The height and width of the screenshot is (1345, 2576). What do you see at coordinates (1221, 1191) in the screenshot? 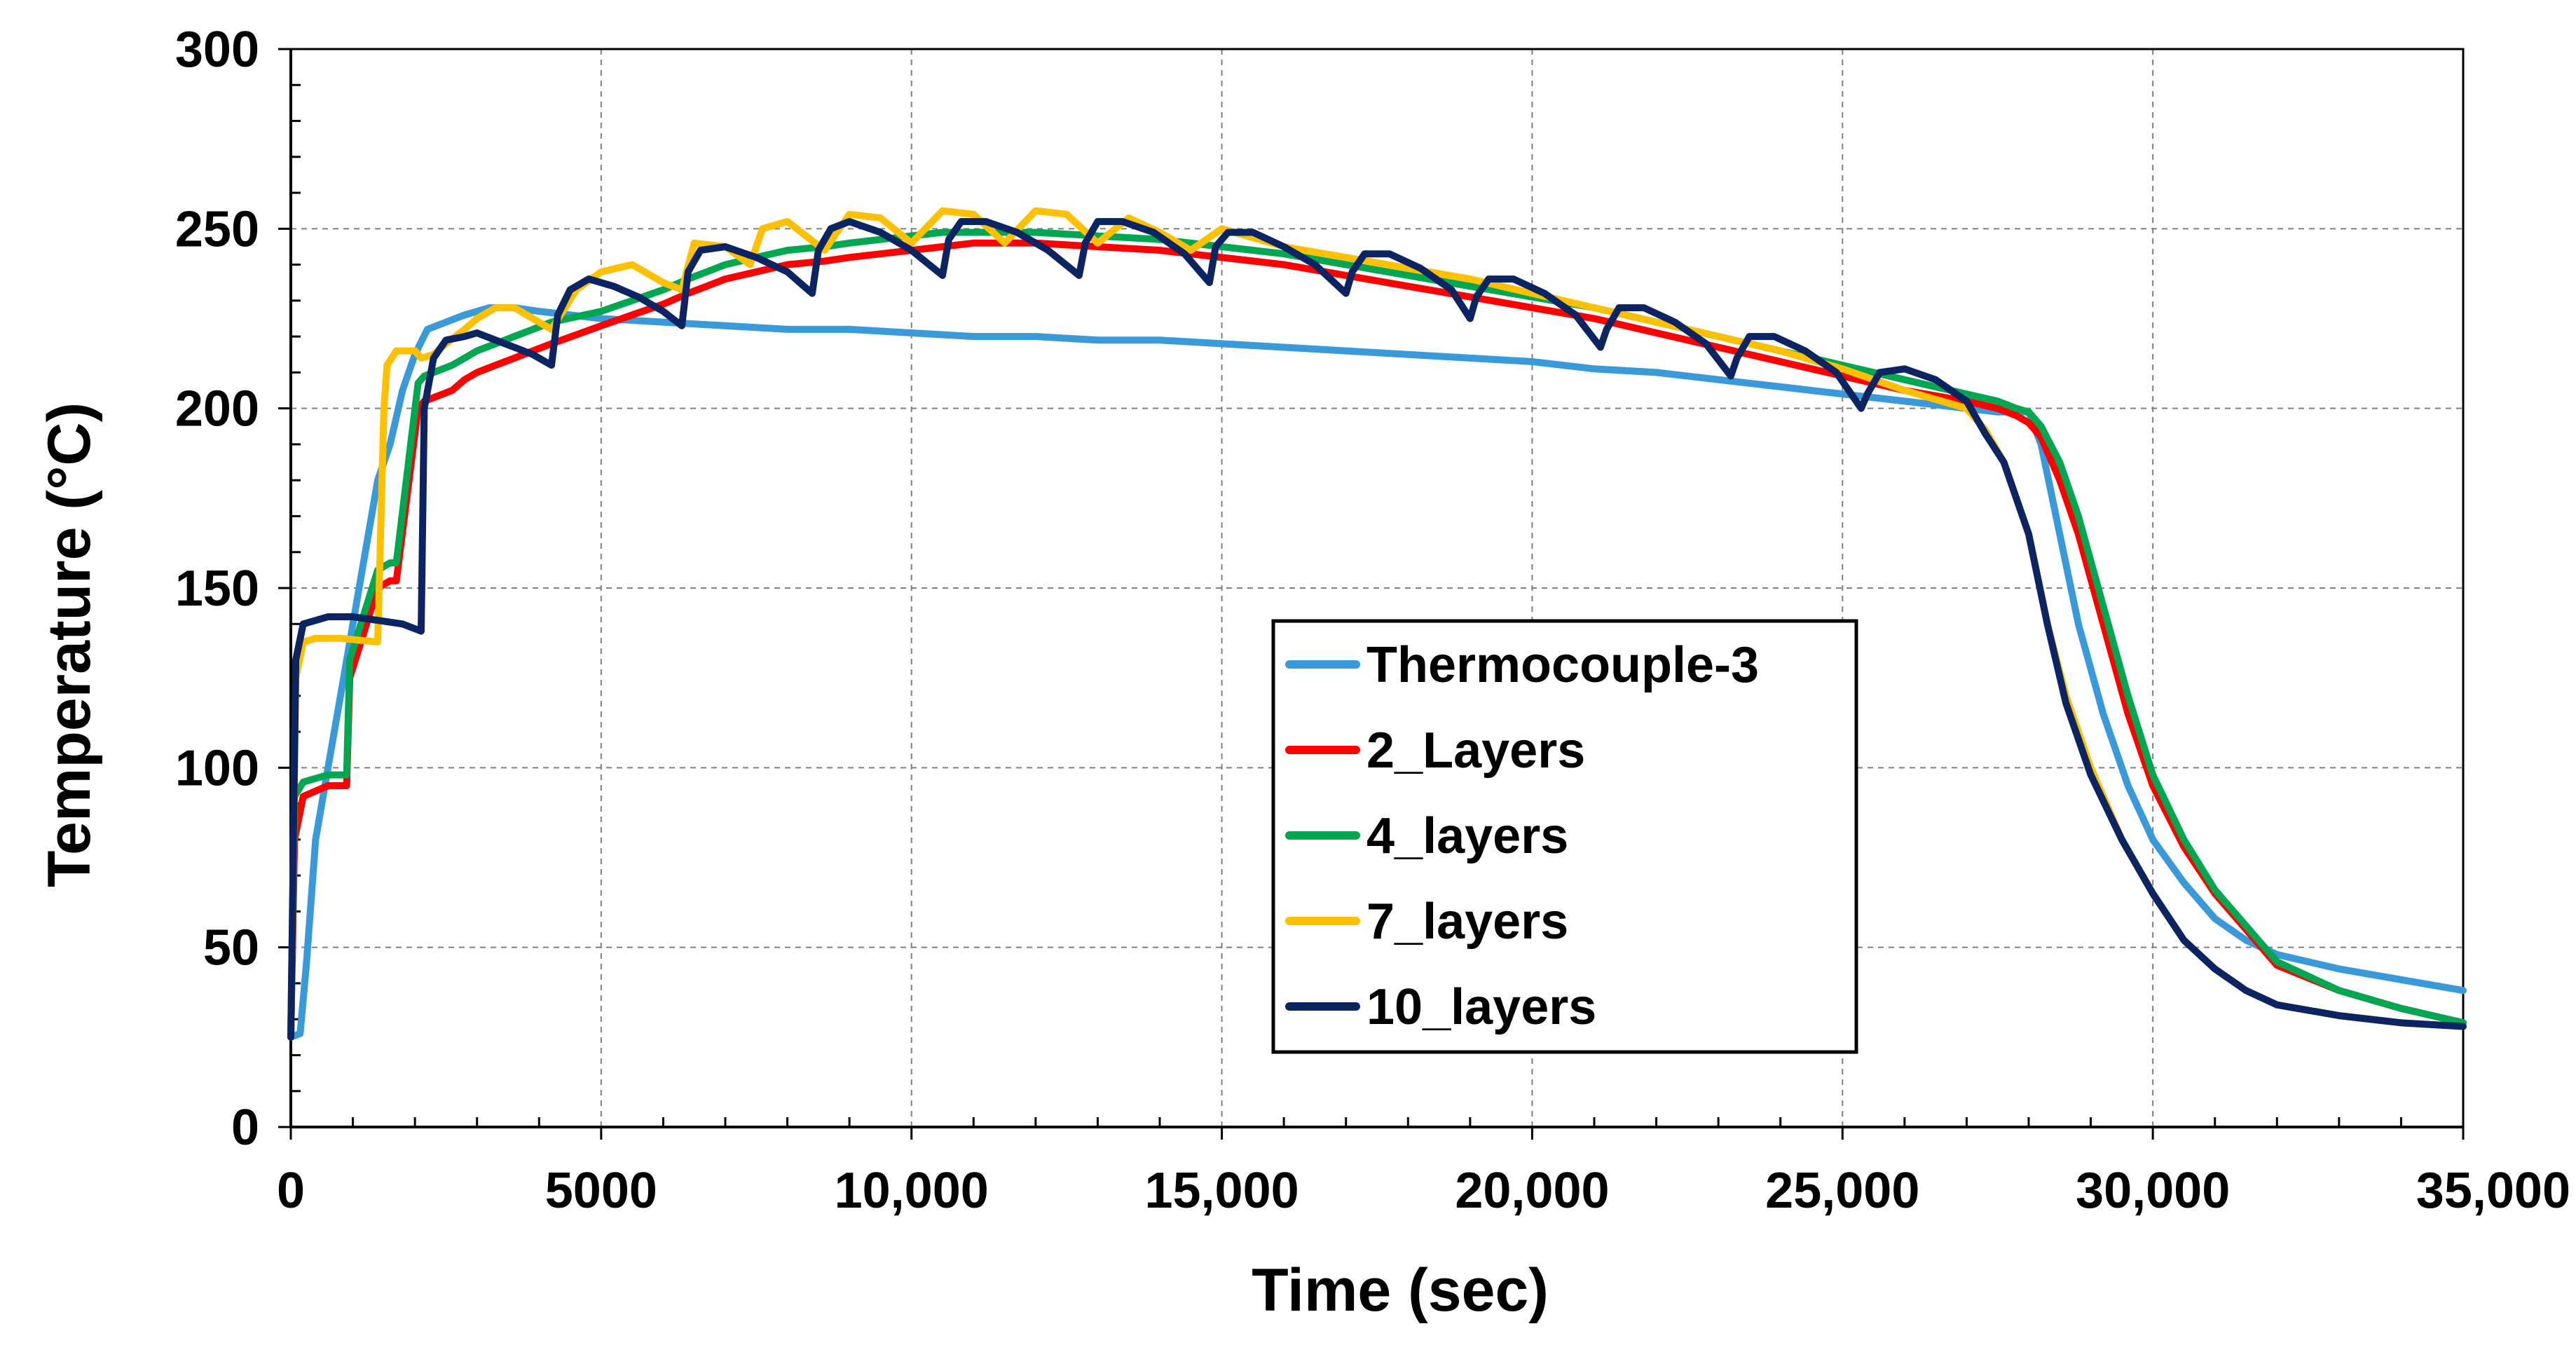
I see `x-tick-label: 15,000` at bounding box center [1221, 1191].